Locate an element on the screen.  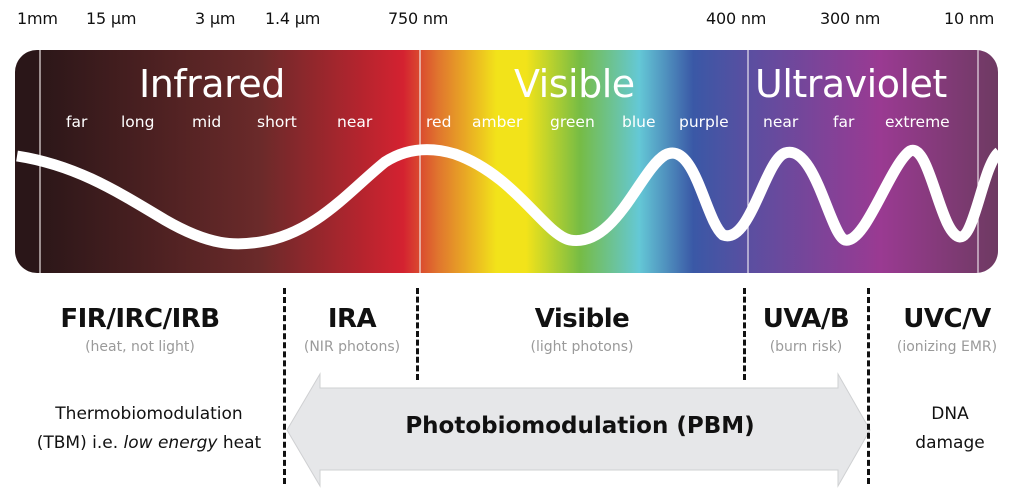
zone-title: Visible is located at coordinates (582, 319).